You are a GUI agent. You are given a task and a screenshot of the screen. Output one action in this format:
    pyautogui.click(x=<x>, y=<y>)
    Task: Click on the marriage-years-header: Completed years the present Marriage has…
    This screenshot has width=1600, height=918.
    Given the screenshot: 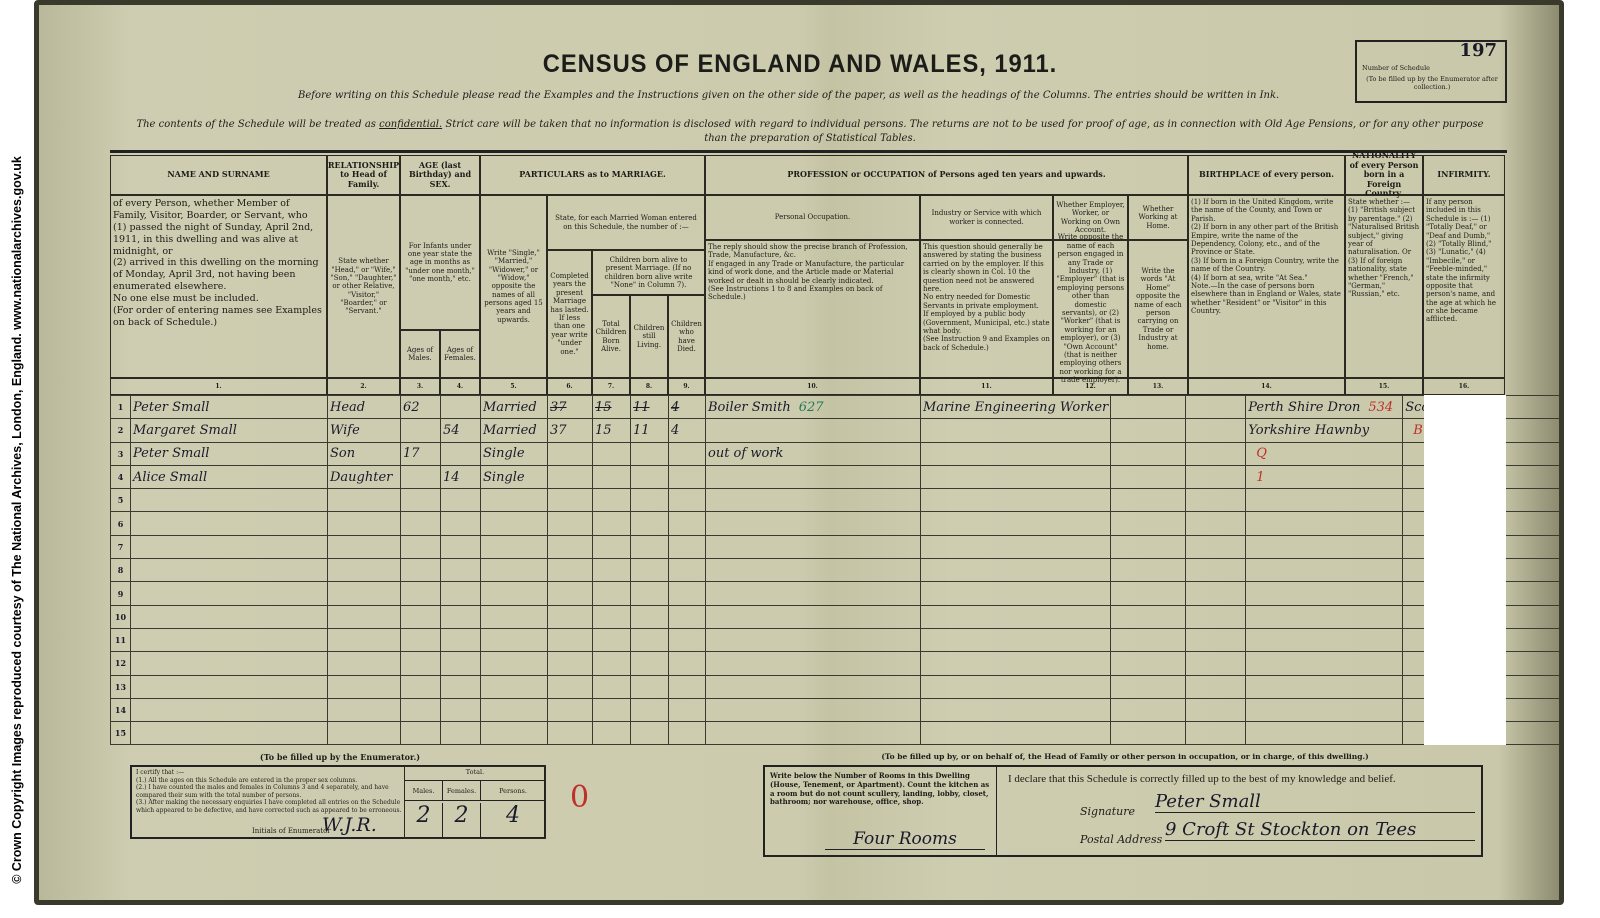 What is the action you would take?
    pyautogui.click(x=569, y=314)
    